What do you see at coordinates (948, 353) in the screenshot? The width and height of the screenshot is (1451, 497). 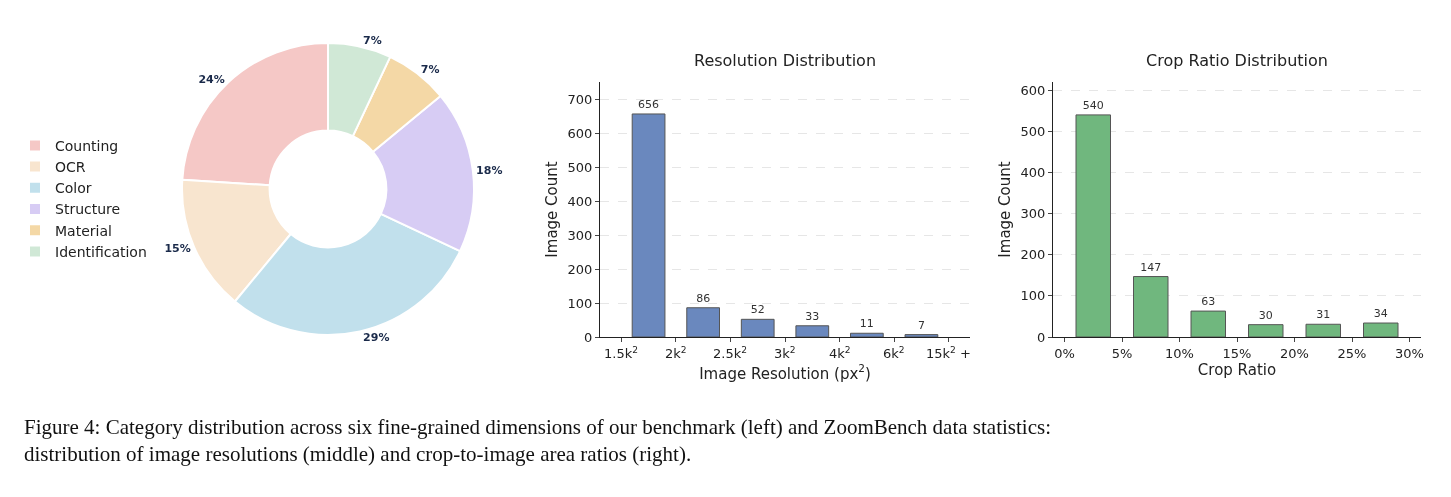 I see `text: 15k$^{2}$ +` at bounding box center [948, 353].